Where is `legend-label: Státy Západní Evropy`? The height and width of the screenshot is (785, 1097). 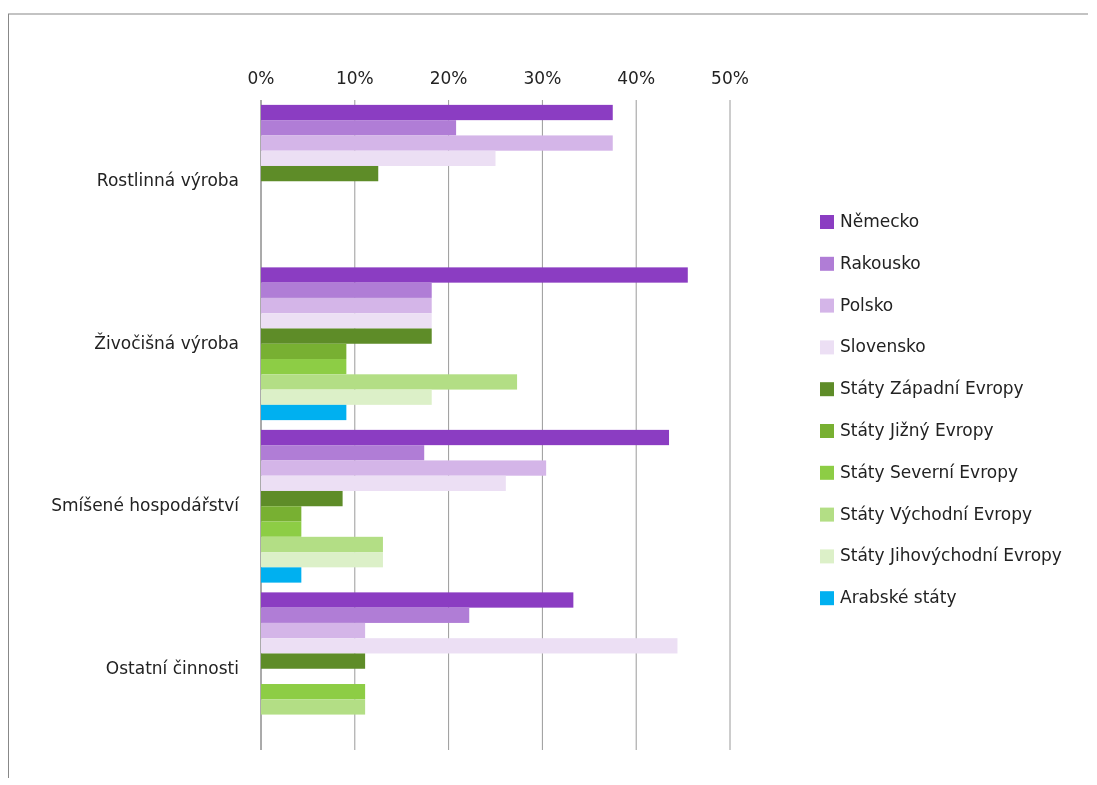 legend-label: Státy Západní Evropy is located at coordinates (932, 388).